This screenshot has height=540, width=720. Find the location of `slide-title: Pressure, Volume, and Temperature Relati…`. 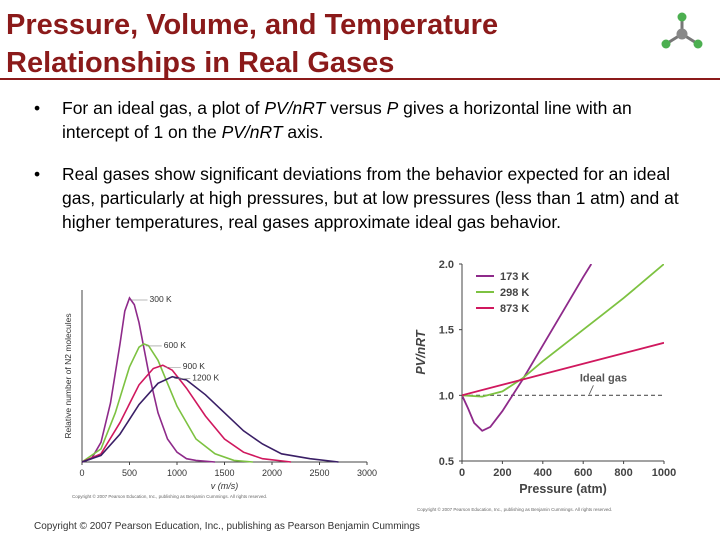

slide-title: Pressure, Volume, and Temperature Relati… is located at coordinates (252, 44).